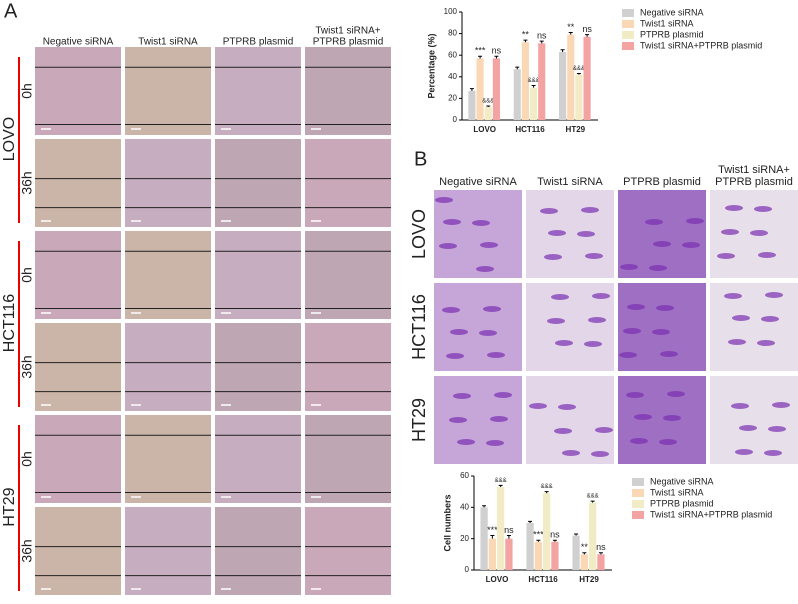 The height and width of the screenshot is (604, 798). What do you see at coordinates (467, 569) in the screenshot?
I see `y-tick-label: 0` at bounding box center [467, 569].